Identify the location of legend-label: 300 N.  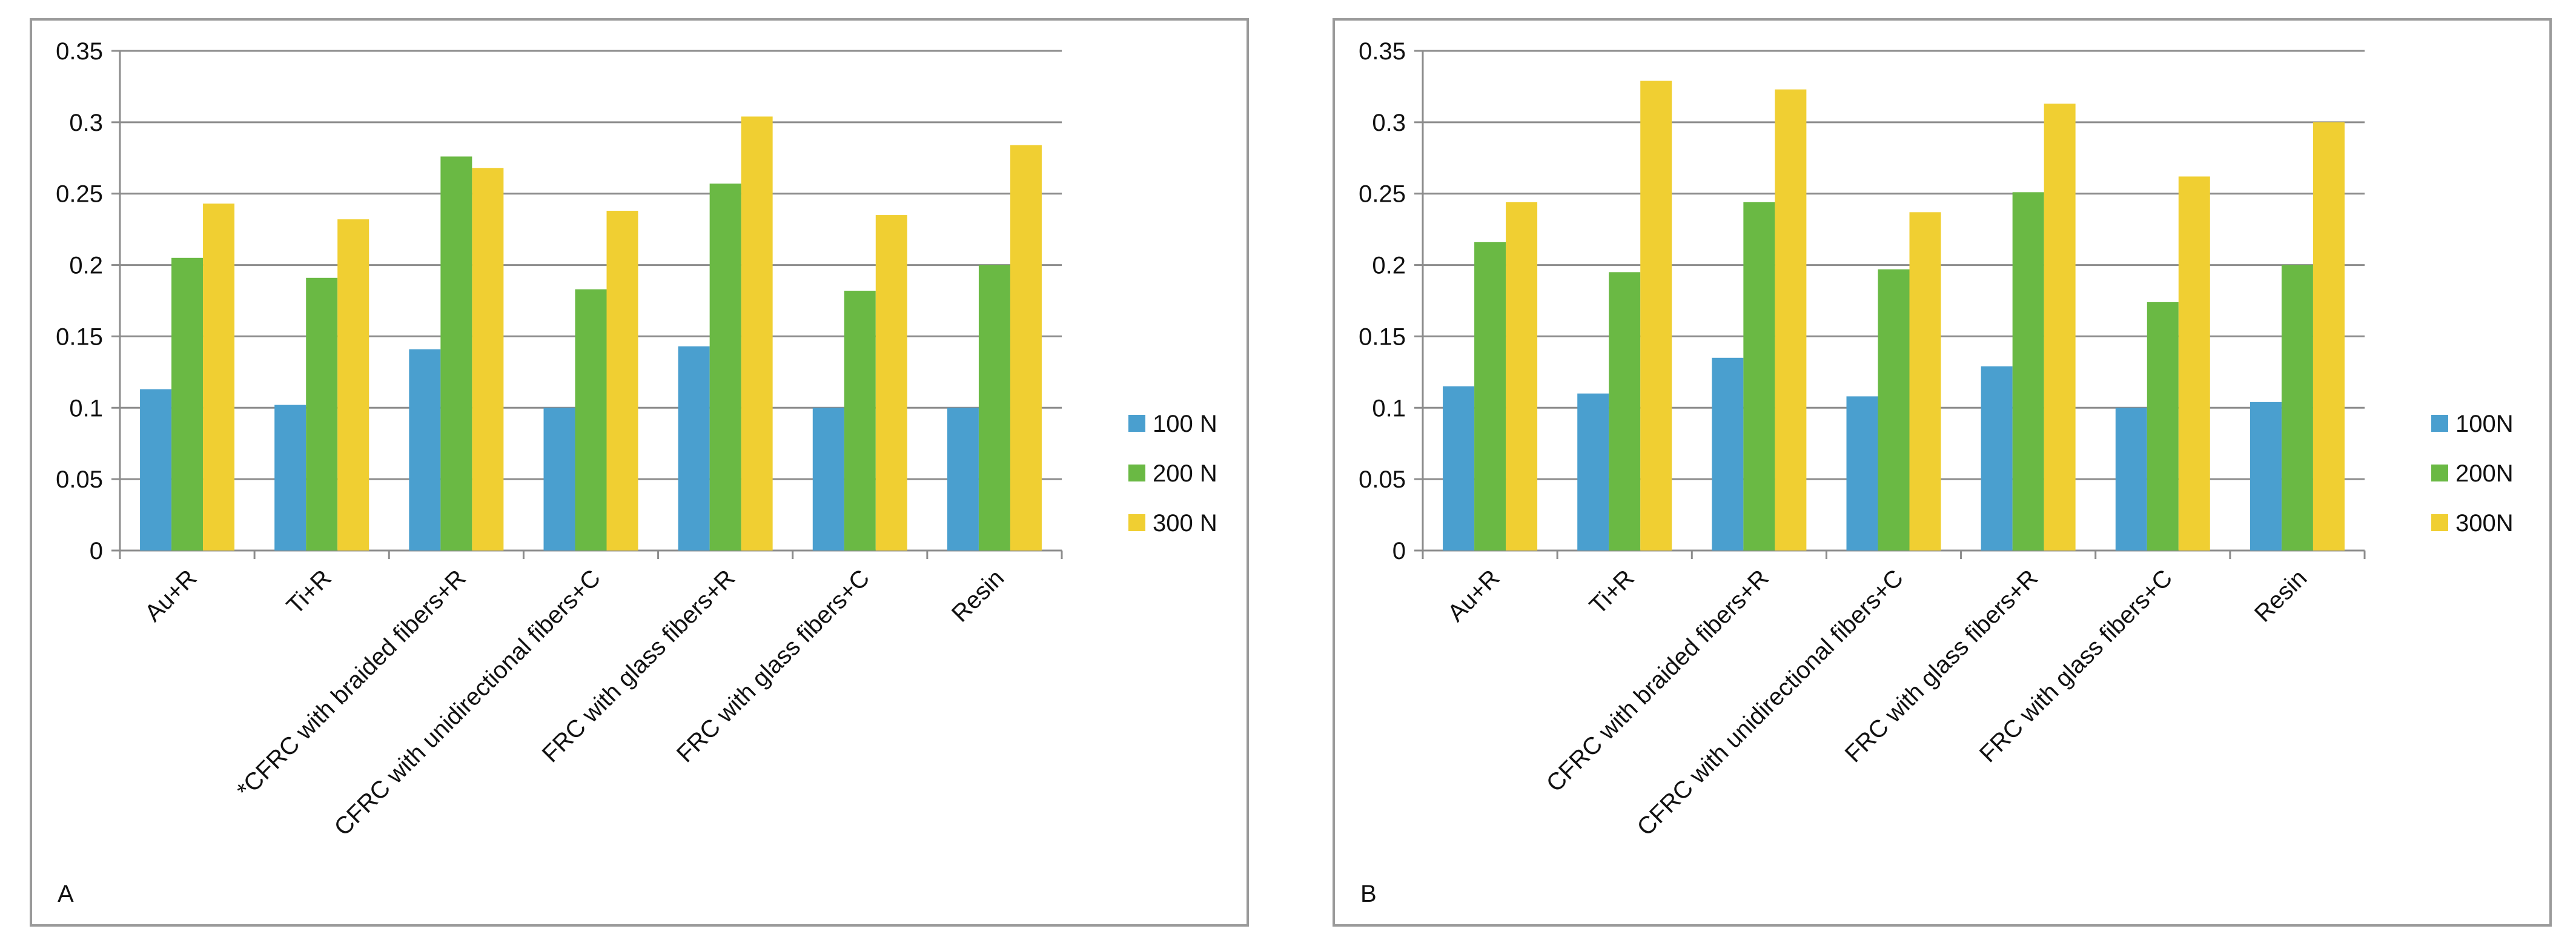
(1185, 523).